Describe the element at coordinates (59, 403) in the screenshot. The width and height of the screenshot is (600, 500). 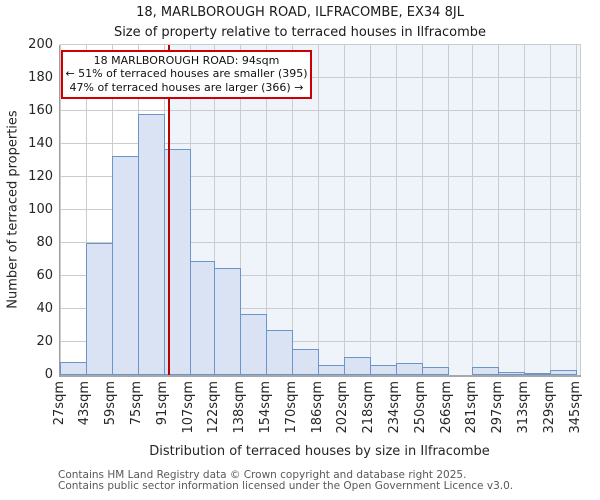
I see `x-tick-label: 27sqm` at that location.